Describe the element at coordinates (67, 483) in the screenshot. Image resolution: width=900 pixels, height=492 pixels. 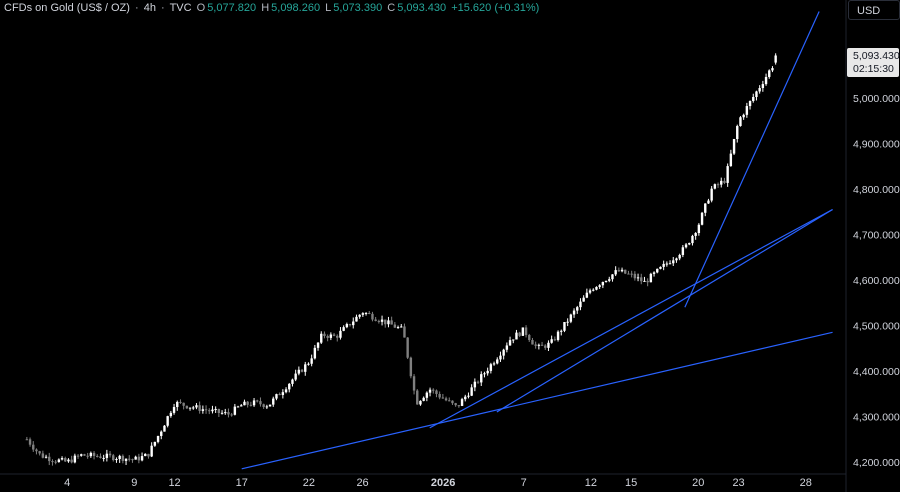
I see `time-tick-label: 4` at that location.